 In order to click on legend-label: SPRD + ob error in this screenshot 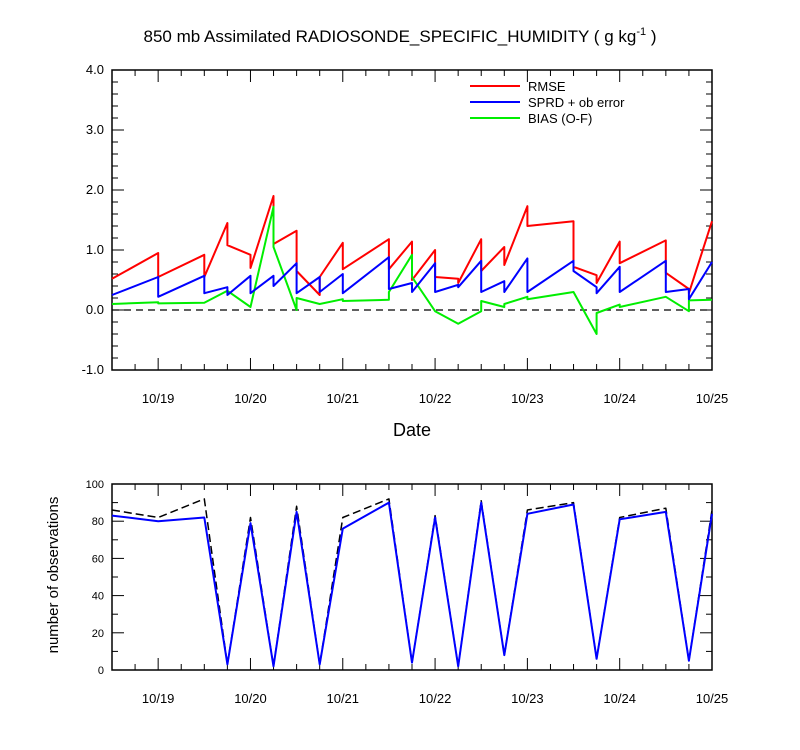, I will do `click(576, 102)`.